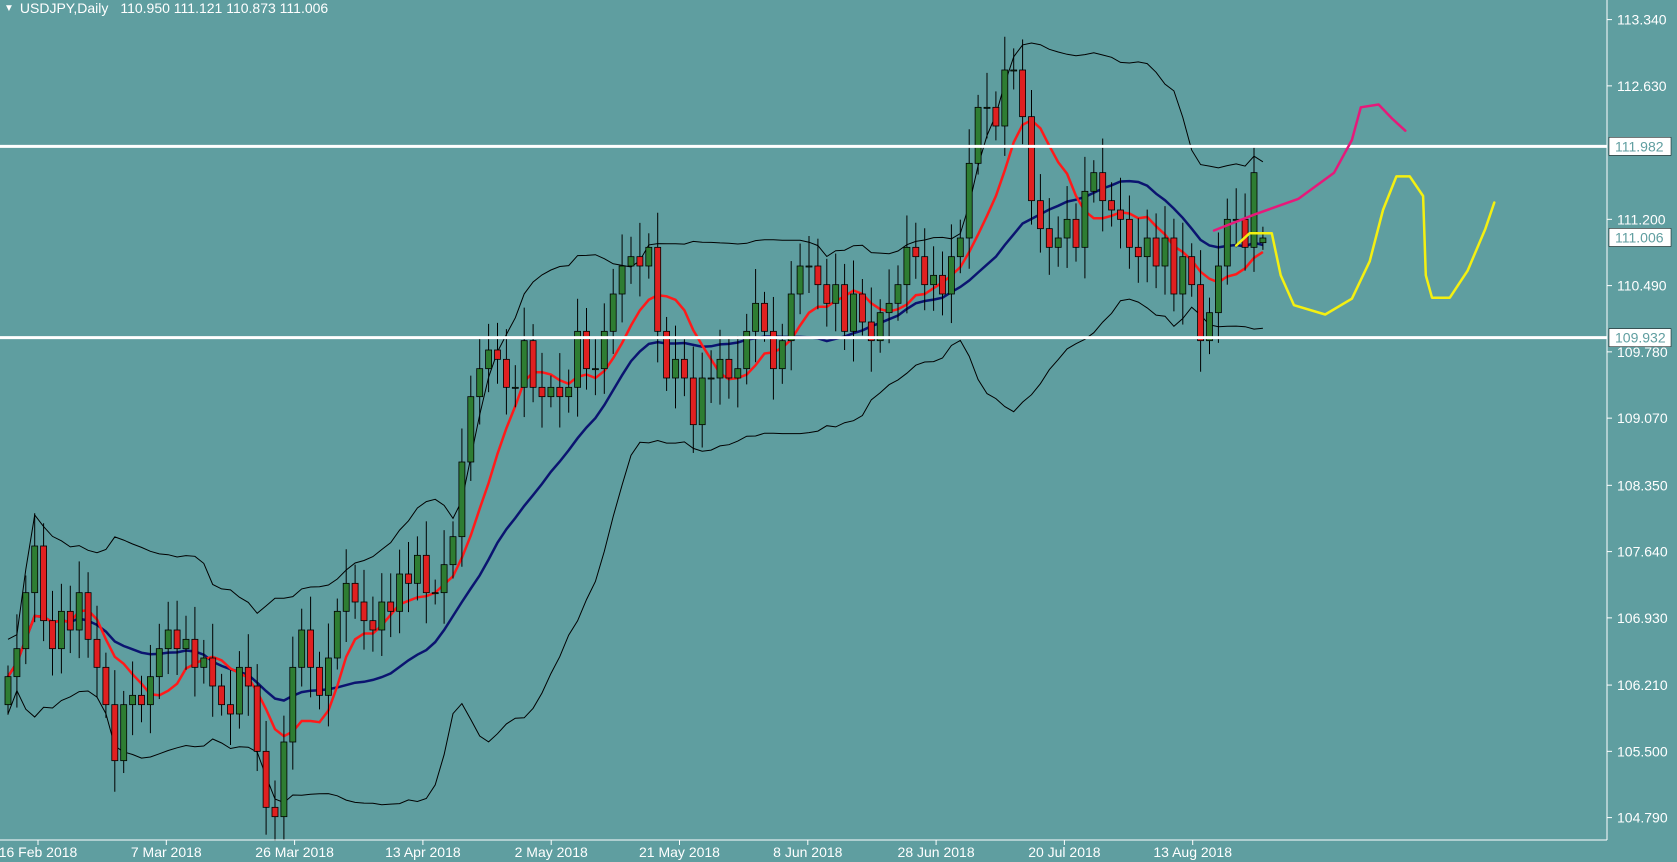  I want to click on collapse-triangle-icon: ▼, so click(9, 8).